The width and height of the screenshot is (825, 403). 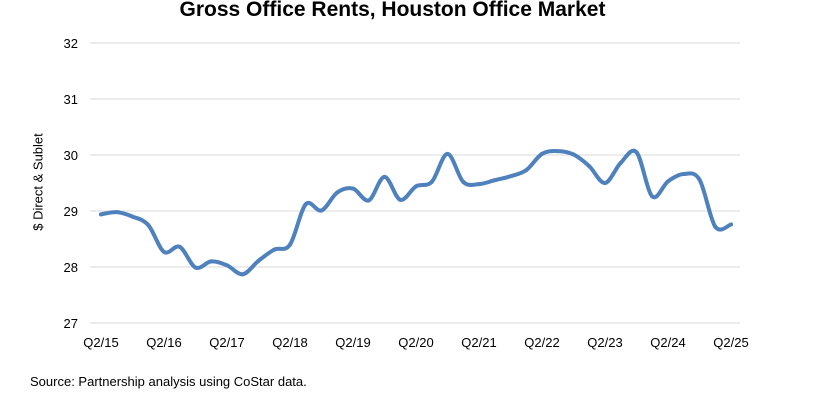 What do you see at coordinates (71, 183) in the screenshot?
I see `y-axis-ticks: 27 28 29 30 31 32` at bounding box center [71, 183].